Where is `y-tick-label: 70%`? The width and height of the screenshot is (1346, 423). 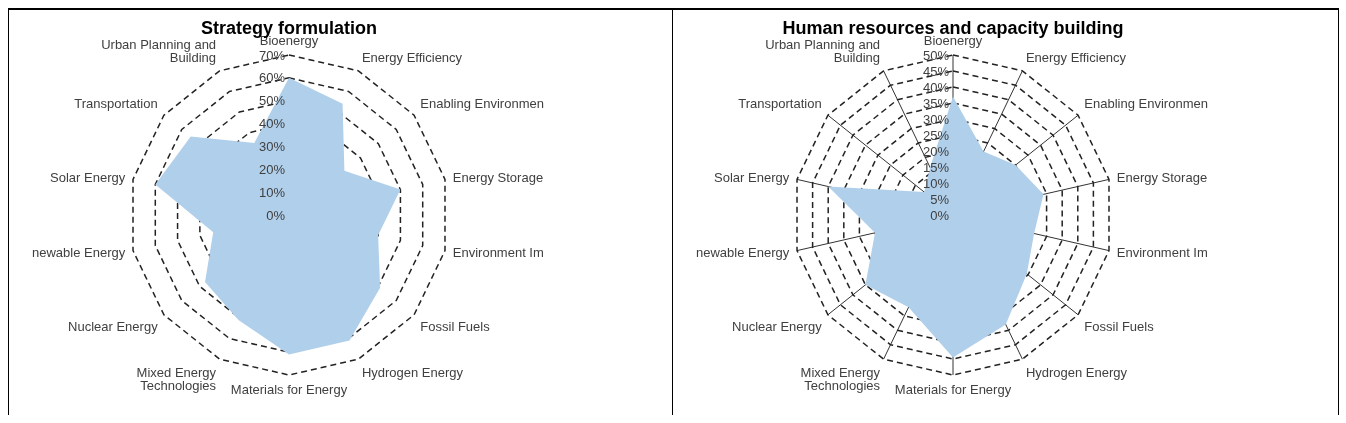
y-tick-label: 70% is located at coordinates (272, 55).